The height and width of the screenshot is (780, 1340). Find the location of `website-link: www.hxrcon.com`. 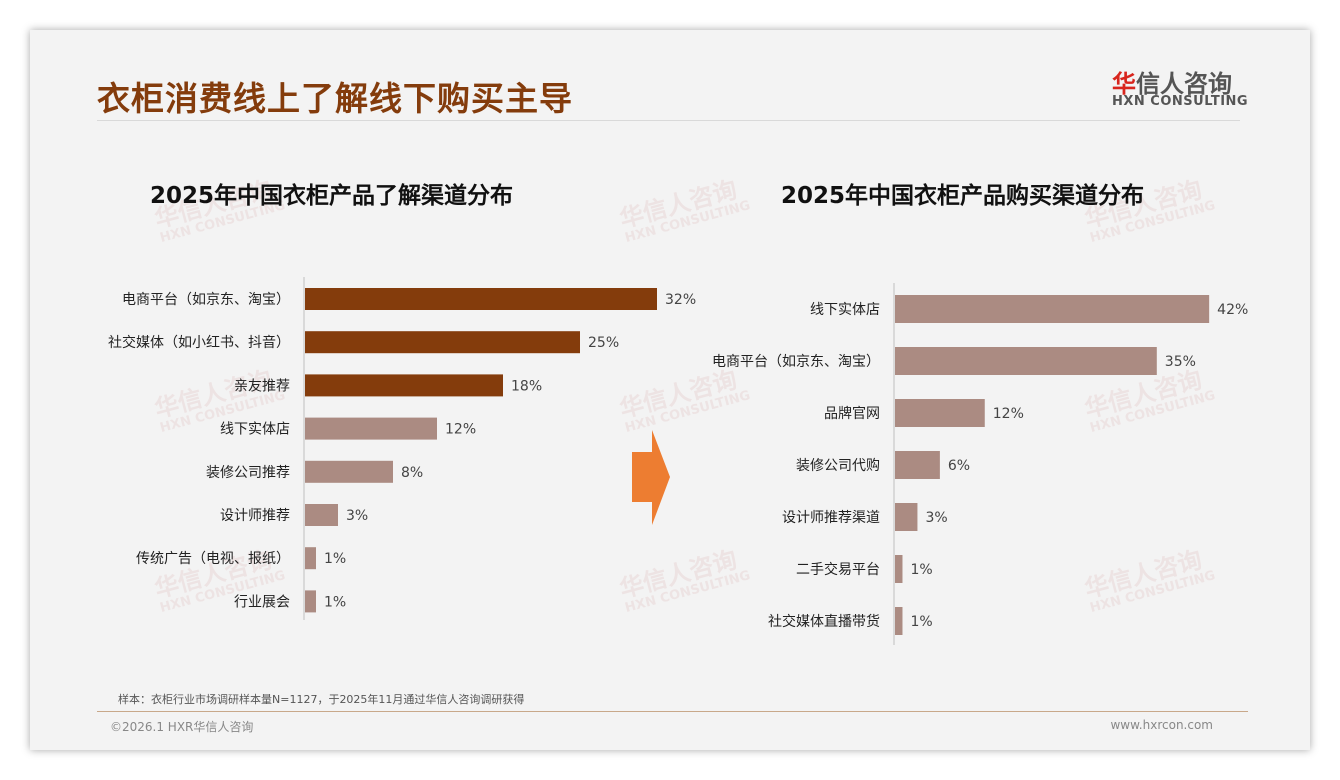

website-link: www.hxrcon.com is located at coordinates (1161, 725).